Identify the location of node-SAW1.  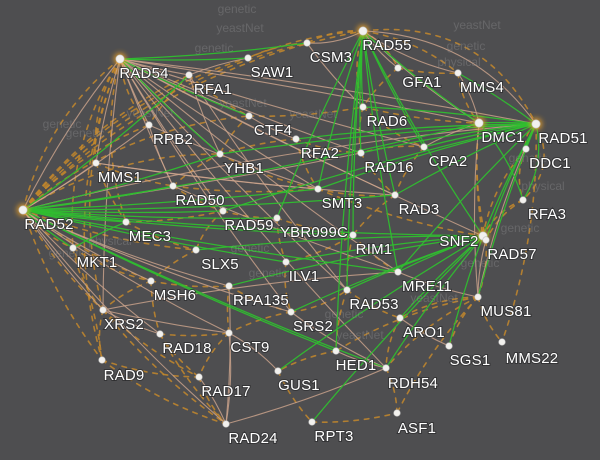
(248, 58).